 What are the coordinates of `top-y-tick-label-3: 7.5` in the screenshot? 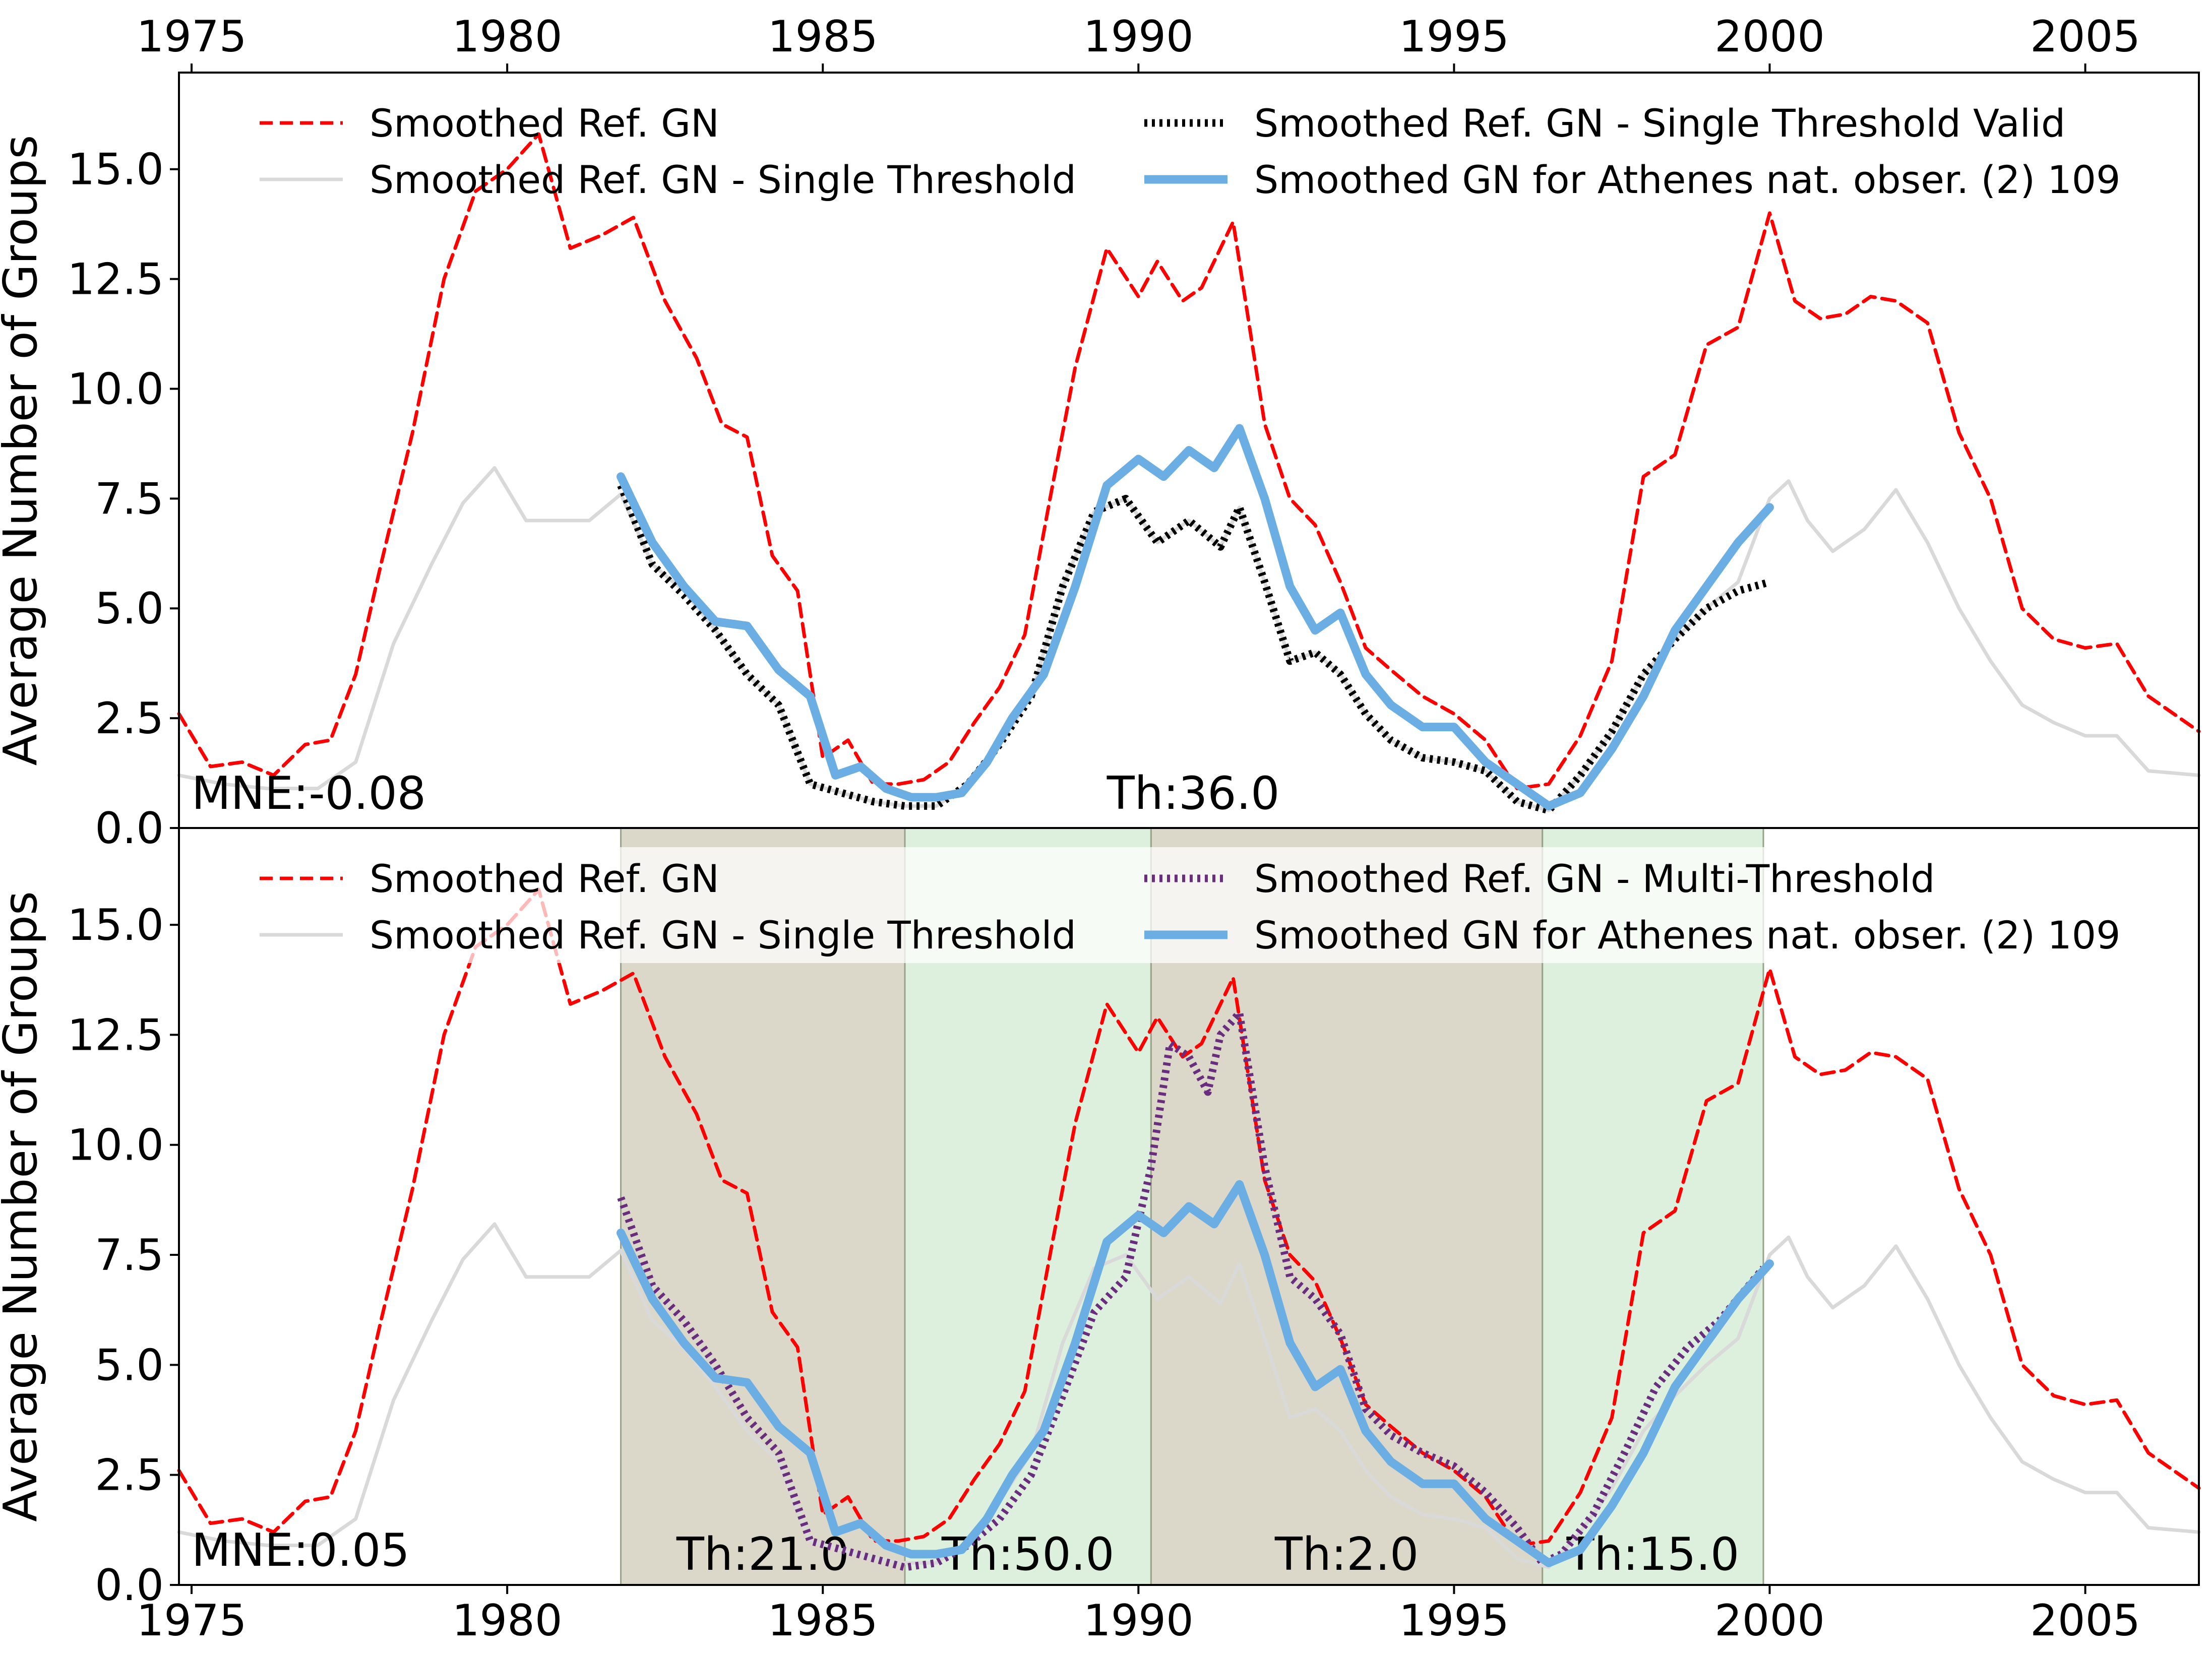 It's located at (129, 499).